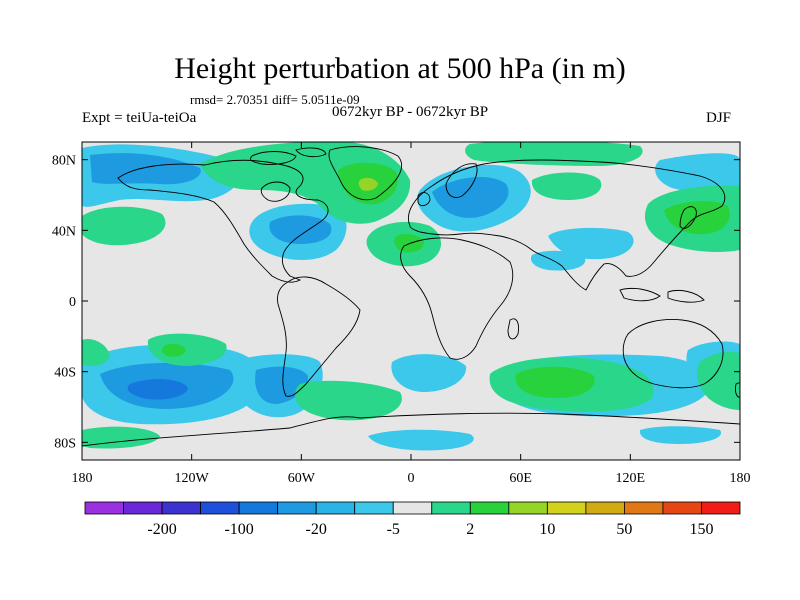 This screenshot has height=600, width=800. I want to click on x-tick-label: 120W, so click(192, 478).